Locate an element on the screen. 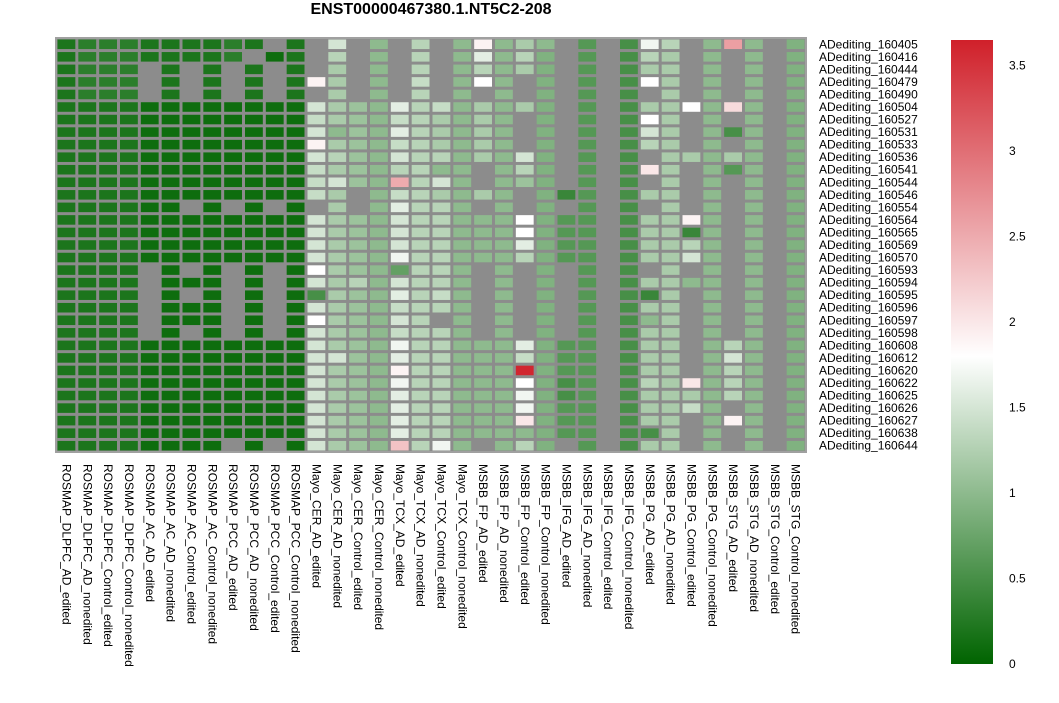 This screenshot has width=1059, height=703. column-label: MSBB_STG_Control_edited is located at coordinates (775, 539).